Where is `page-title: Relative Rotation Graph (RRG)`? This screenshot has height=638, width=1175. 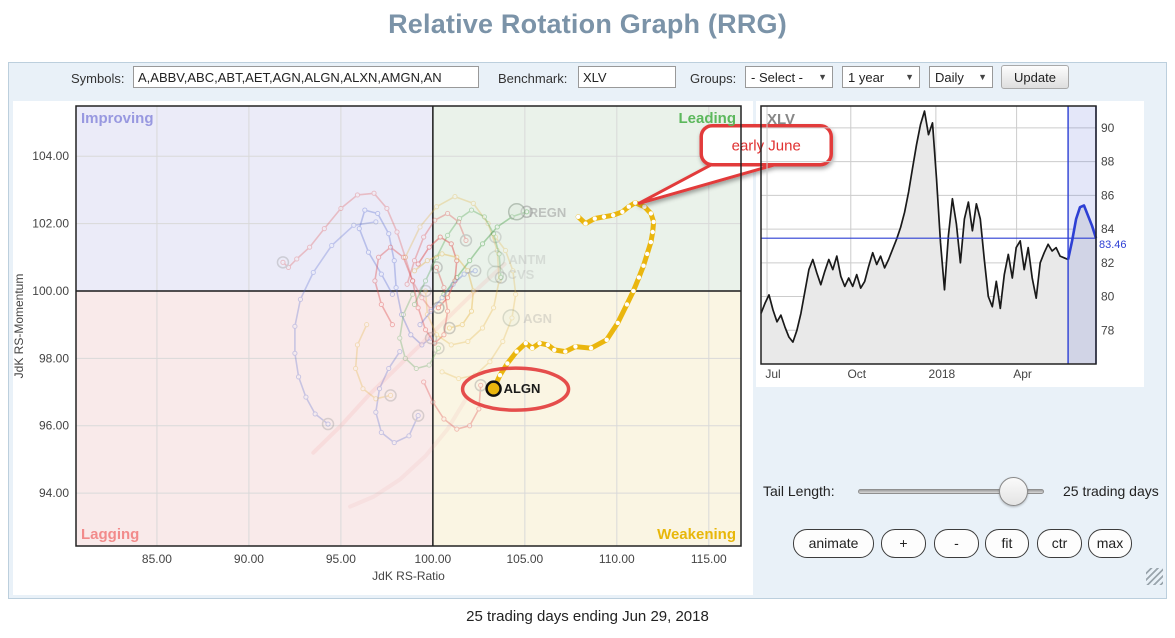
page-title: Relative Rotation Graph (RRG) is located at coordinates (587, 24).